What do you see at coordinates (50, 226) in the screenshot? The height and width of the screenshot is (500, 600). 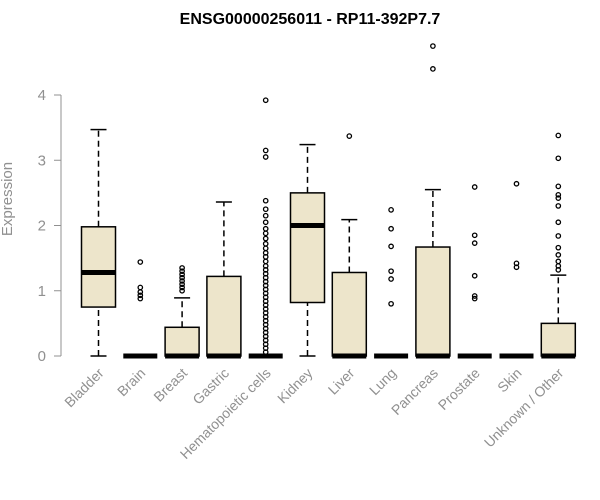 I see `y-axis: 0 1 2 3 4` at bounding box center [50, 226].